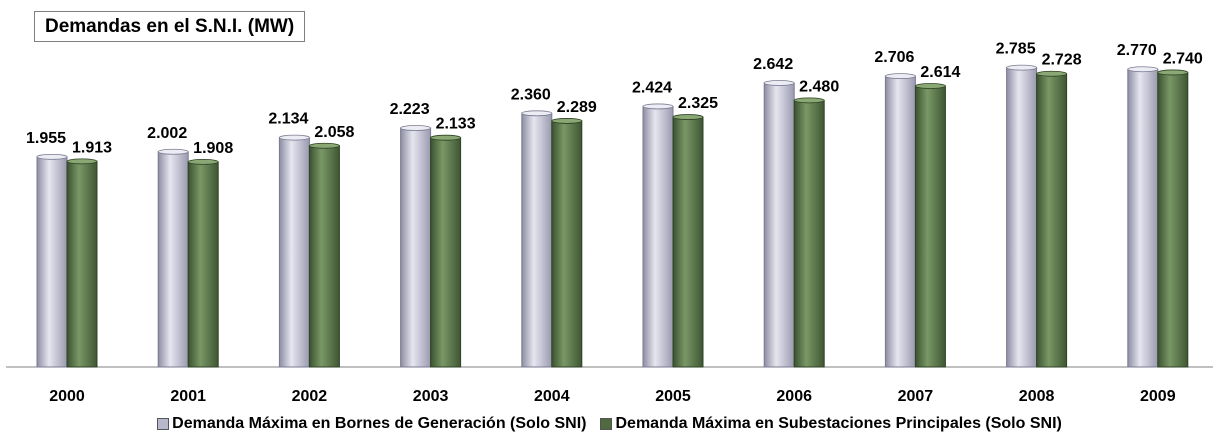 Image resolution: width=1219 pixels, height=441 pixels. I want to click on bar-generacion-2006, so click(779, 225).